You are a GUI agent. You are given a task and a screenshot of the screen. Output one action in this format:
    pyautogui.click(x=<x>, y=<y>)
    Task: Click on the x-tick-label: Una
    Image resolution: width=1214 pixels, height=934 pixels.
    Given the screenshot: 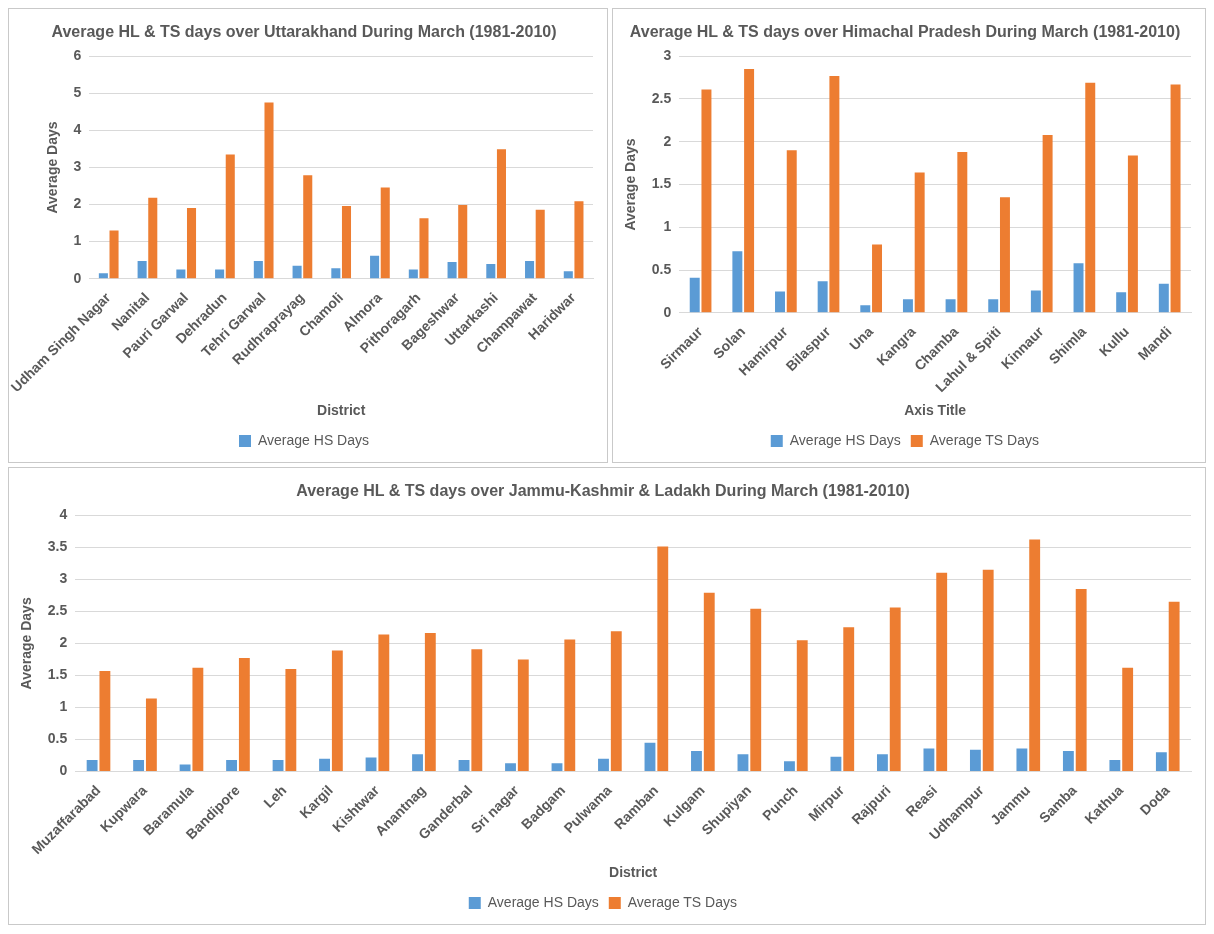 What is the action you would take?
    pyautogui.click(x=861, y=338)
    